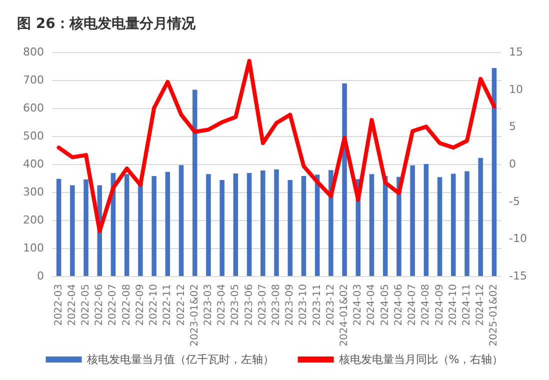 The width and height of the screenshot is (549, 380). I want to click on x-tick-label: 2023-04, so click(222, 305).